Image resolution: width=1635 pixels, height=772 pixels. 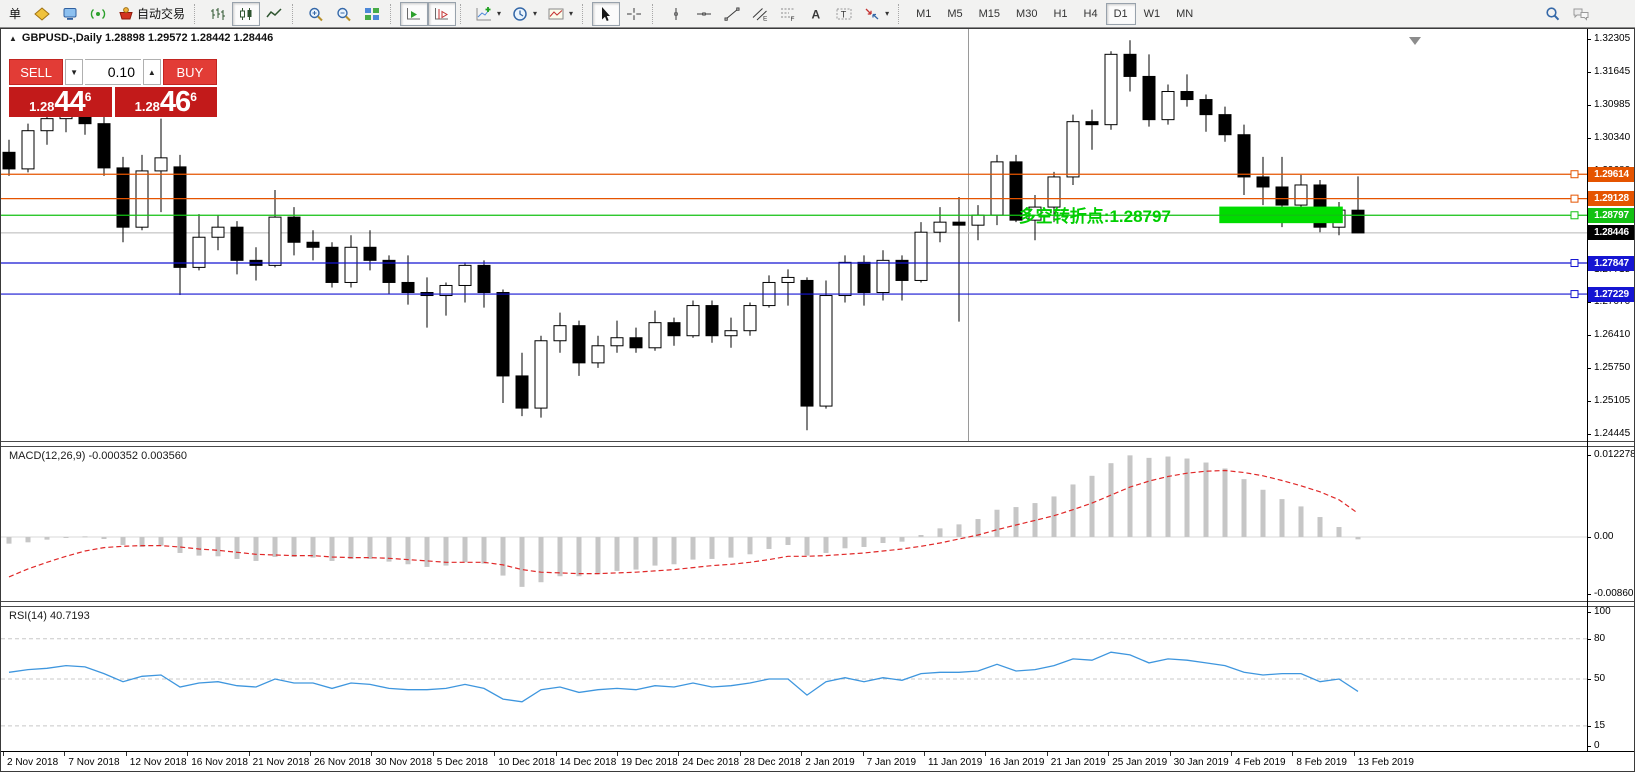 What do you see at coordinates (462, 762) in the screenshot?
I see `time-axis-label: 5 Dec 2018` at bounding box center [462, 762].